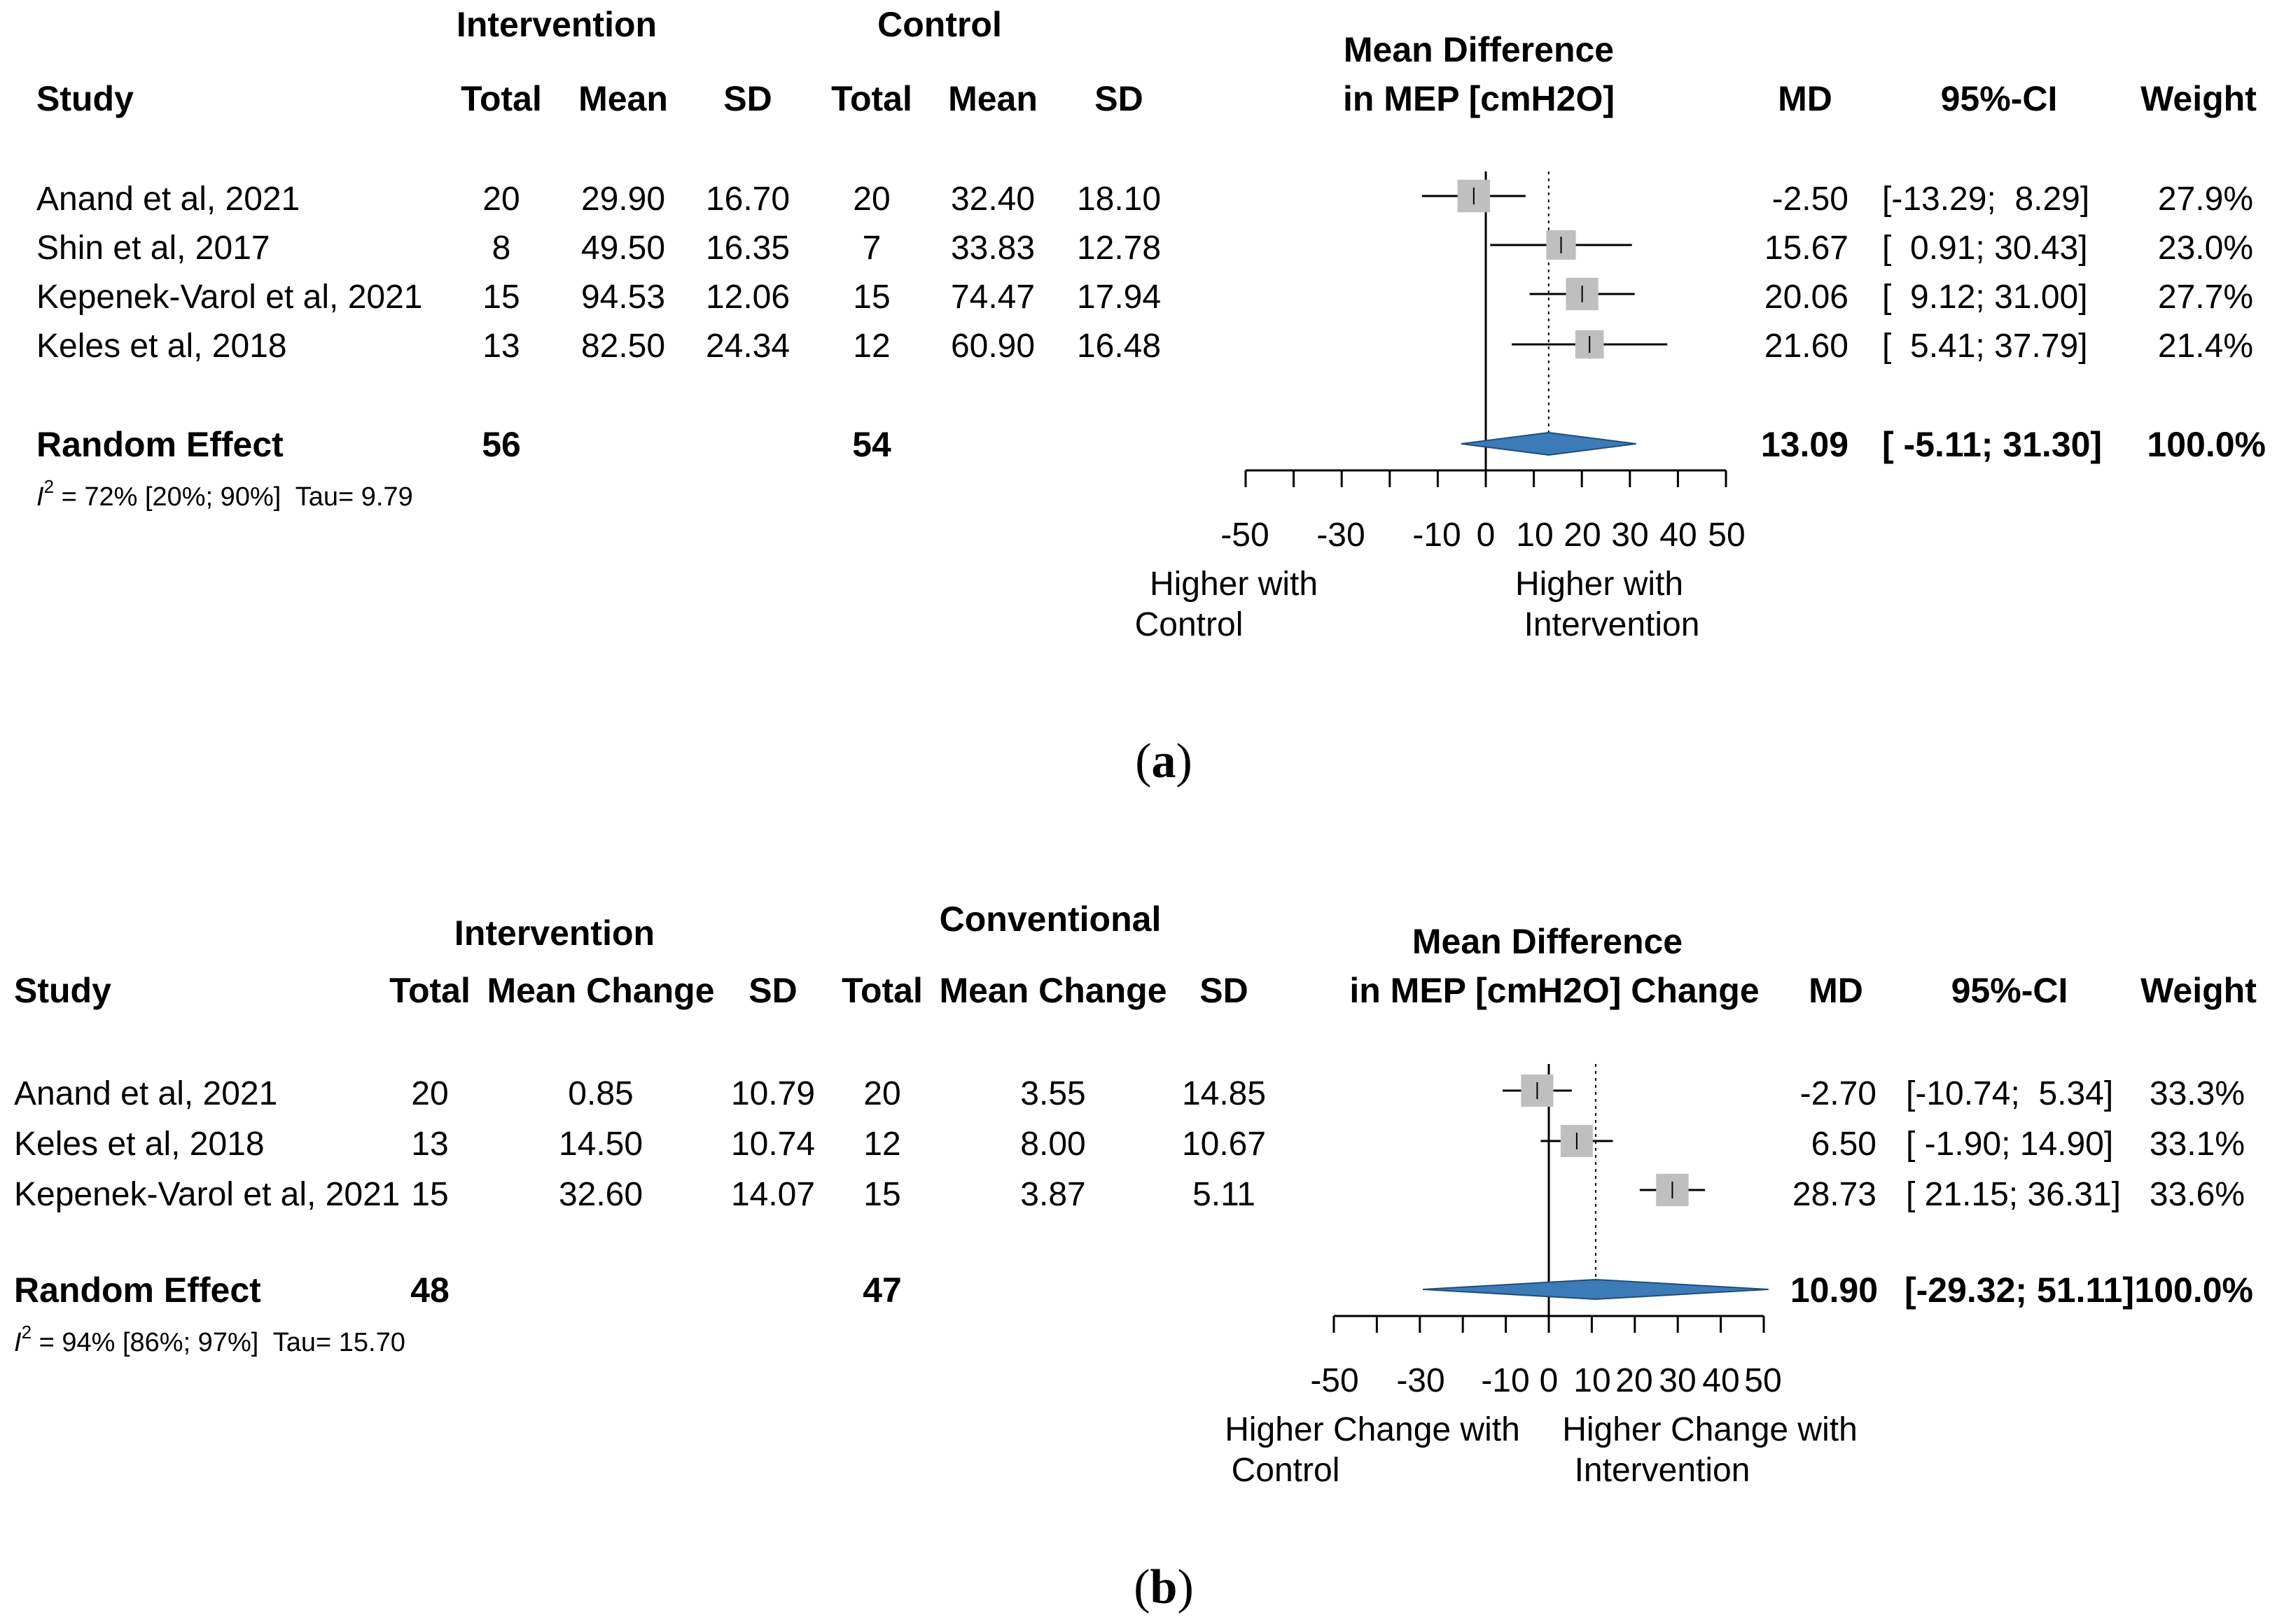 The width and height of the screenshot is (2277, 1624). What do you see at coordinates (1727, 535) in the screenshot?
I see `axis-label: 50` at bounding box center [1727, 535].